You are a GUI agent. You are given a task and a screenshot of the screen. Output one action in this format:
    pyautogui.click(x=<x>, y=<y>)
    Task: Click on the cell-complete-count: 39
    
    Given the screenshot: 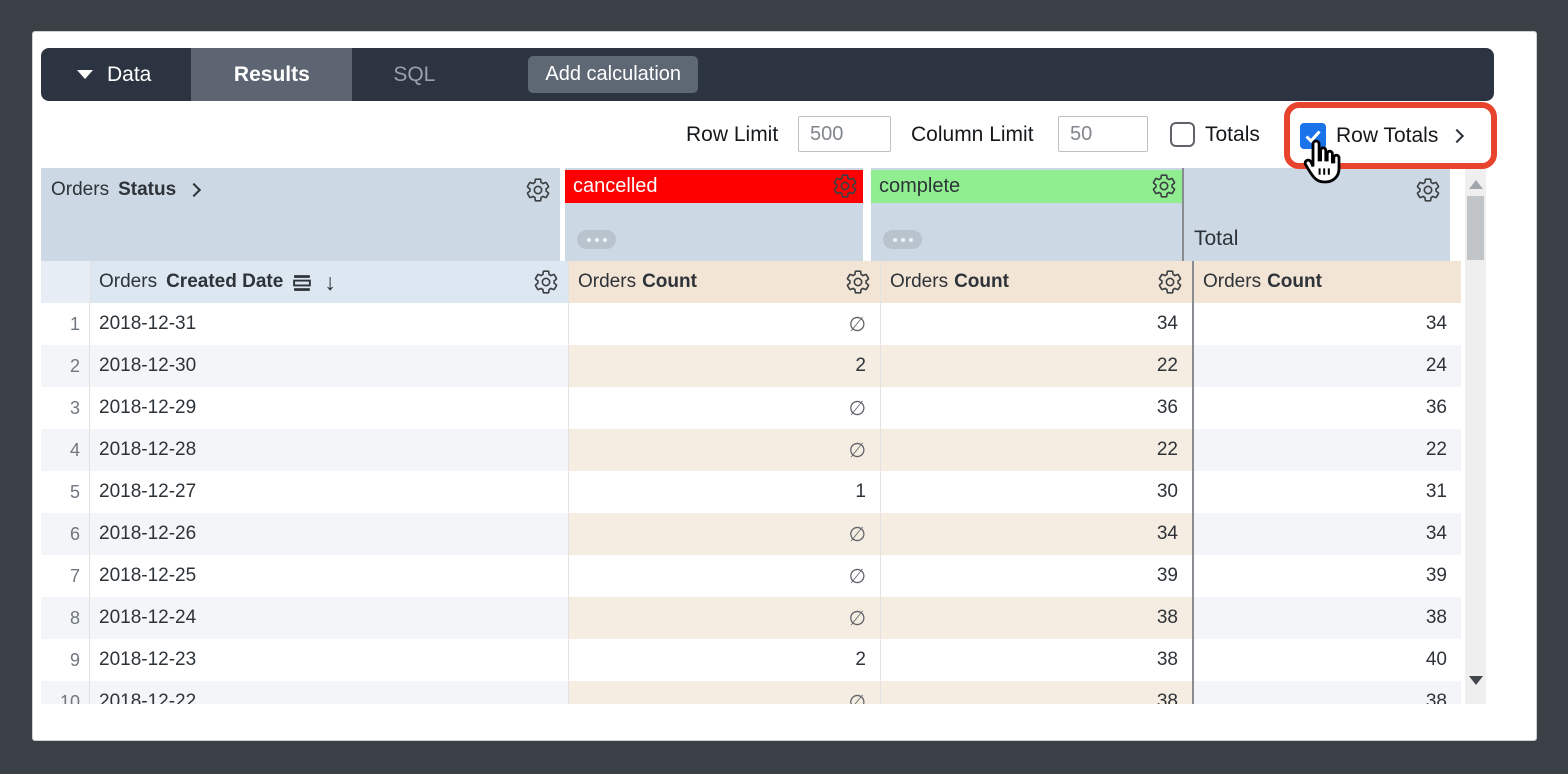 What is the action you would take?
    pyautogui.click(x=1037, y=576)
    